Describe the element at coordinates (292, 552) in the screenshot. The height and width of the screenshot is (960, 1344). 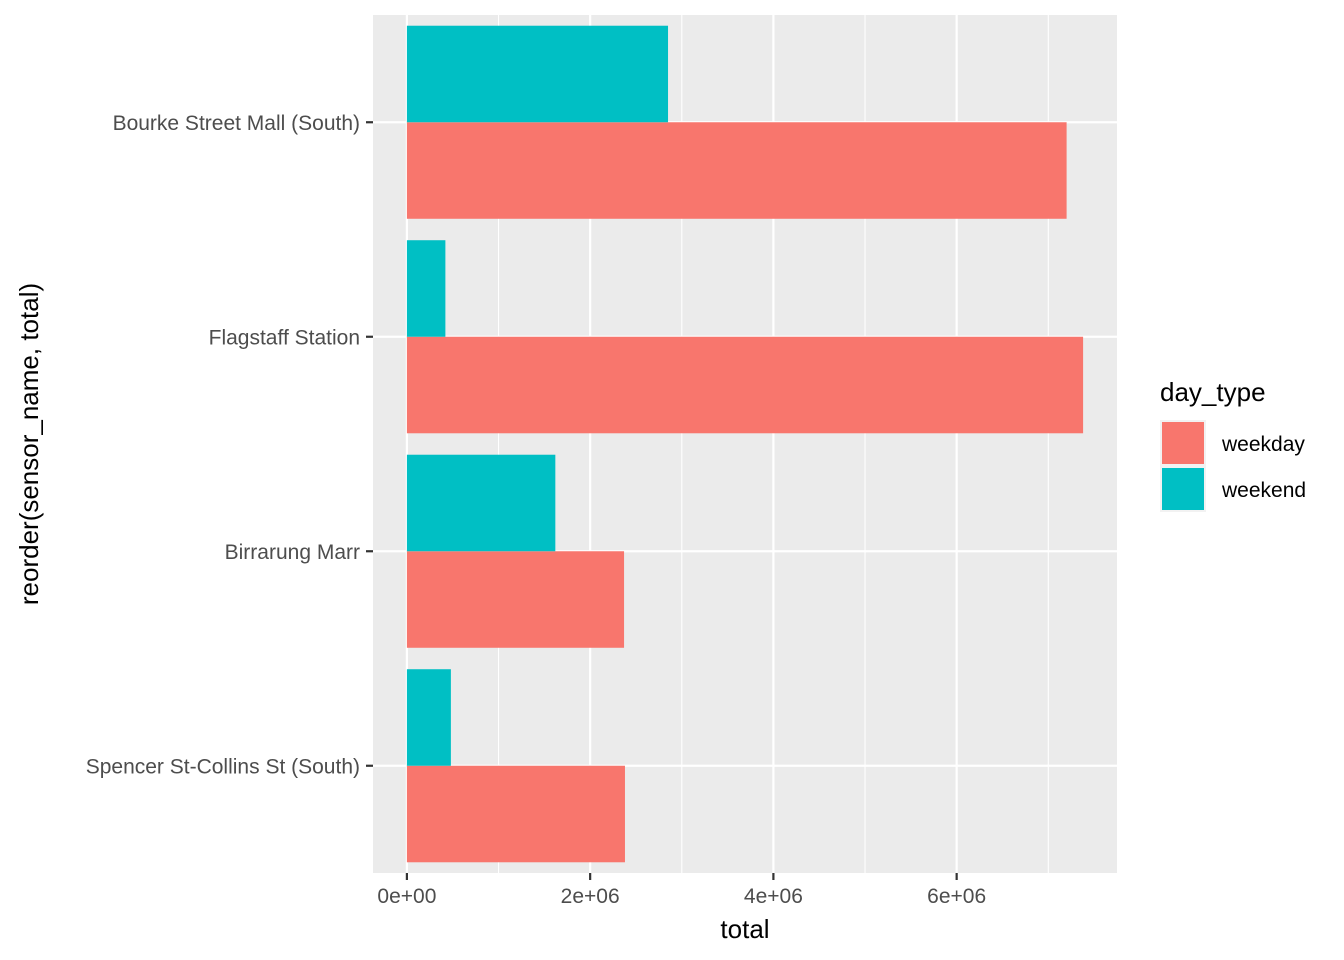
I see `y-tick-label: Birrarung Marr` at that location.